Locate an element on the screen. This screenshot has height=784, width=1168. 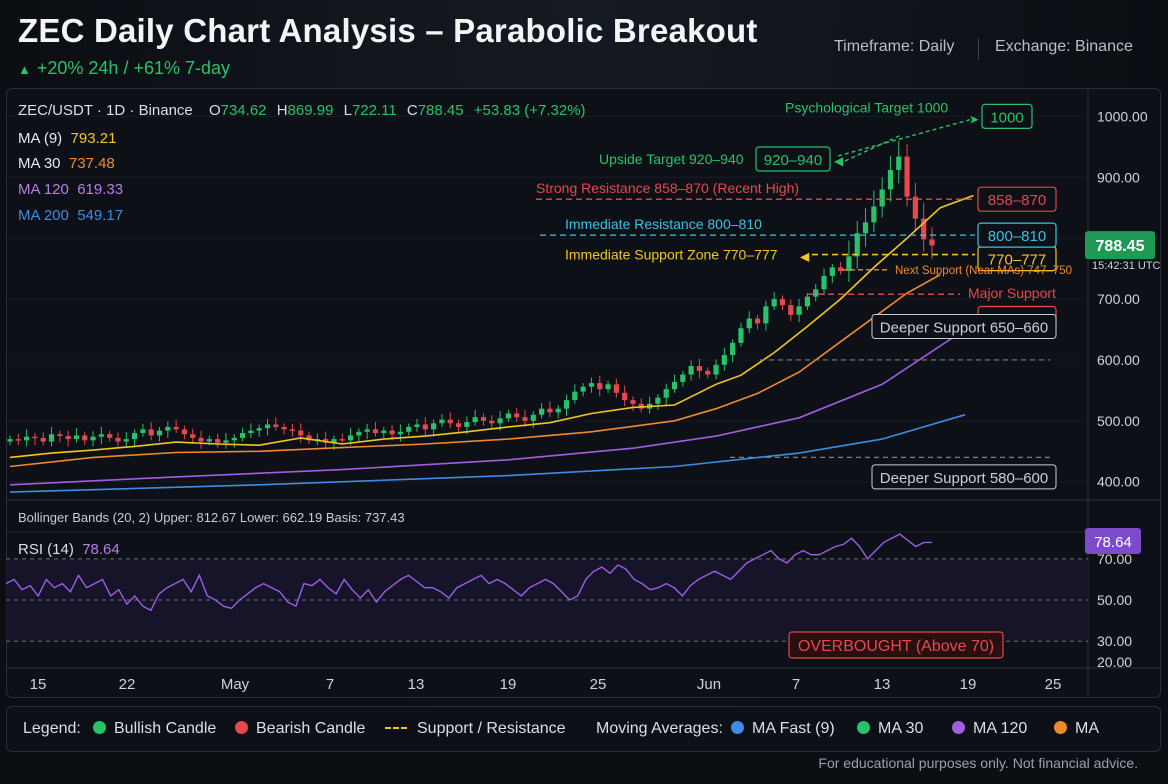
open-label: O is located at coordinates (214, 110).